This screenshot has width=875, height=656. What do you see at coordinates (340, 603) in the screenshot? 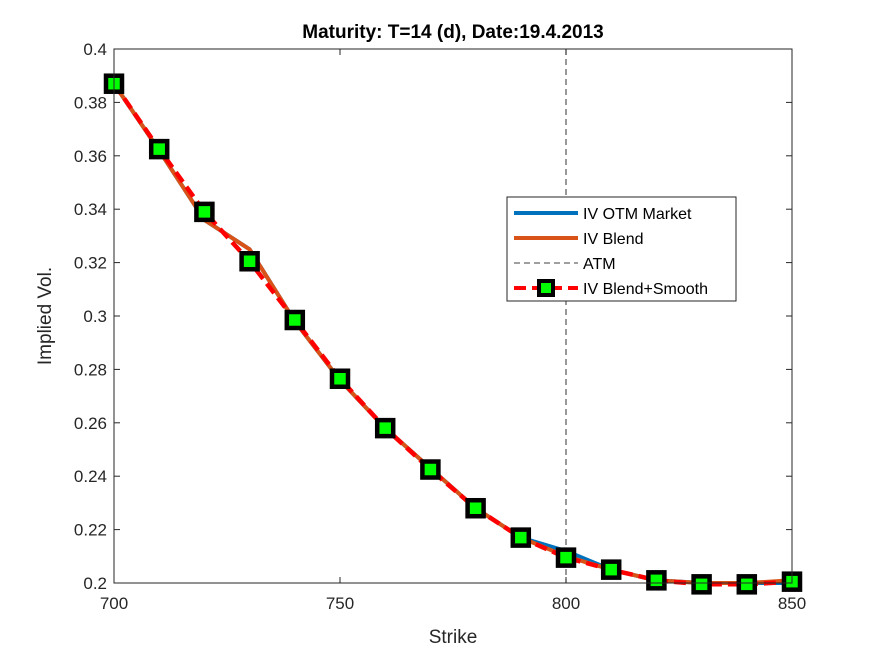
I see `x-tick-label: 750` at bounding box center [340, 603].